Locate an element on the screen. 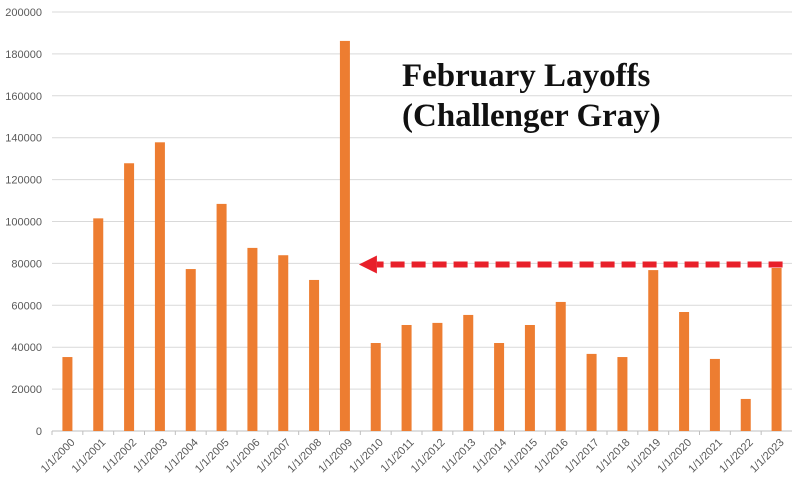  y-tick-label: 0 is located at coordinates (39, 432).